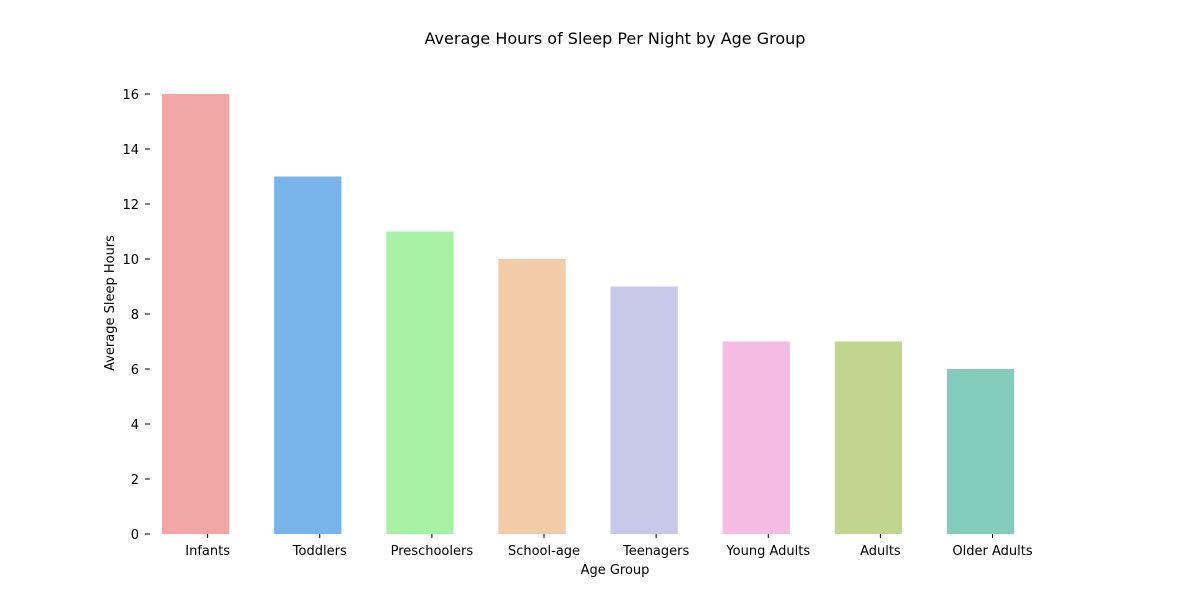 Image resolution: width=1200 pixels, height=600 pixels. Describe the element at coordinates (756, 437) in the screenshot. I see `bar-young-adults` at that location.